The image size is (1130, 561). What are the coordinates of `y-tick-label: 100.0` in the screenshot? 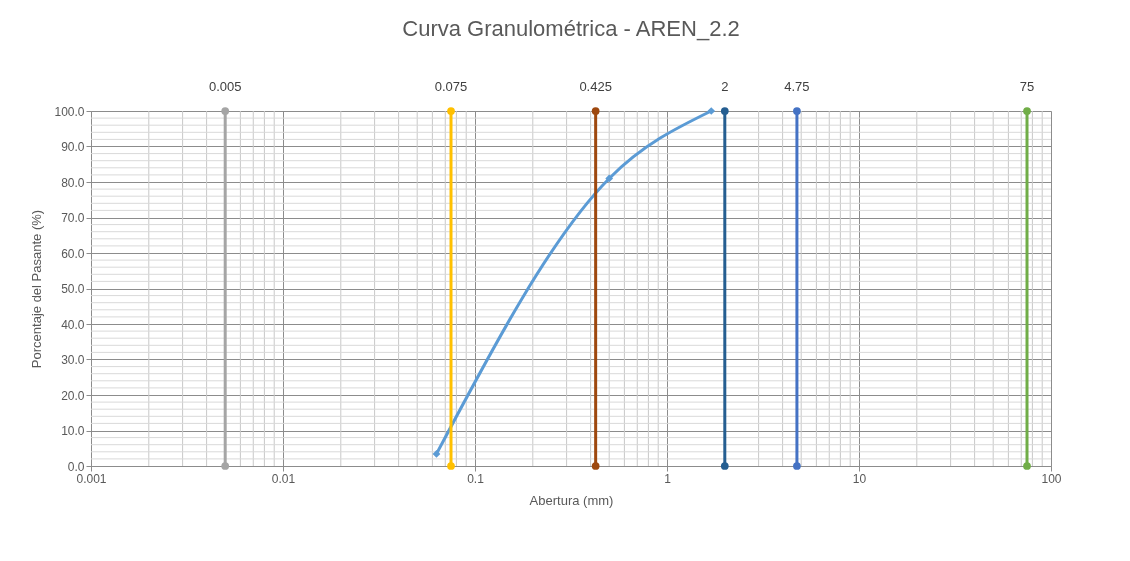 It's located at (69, 111).